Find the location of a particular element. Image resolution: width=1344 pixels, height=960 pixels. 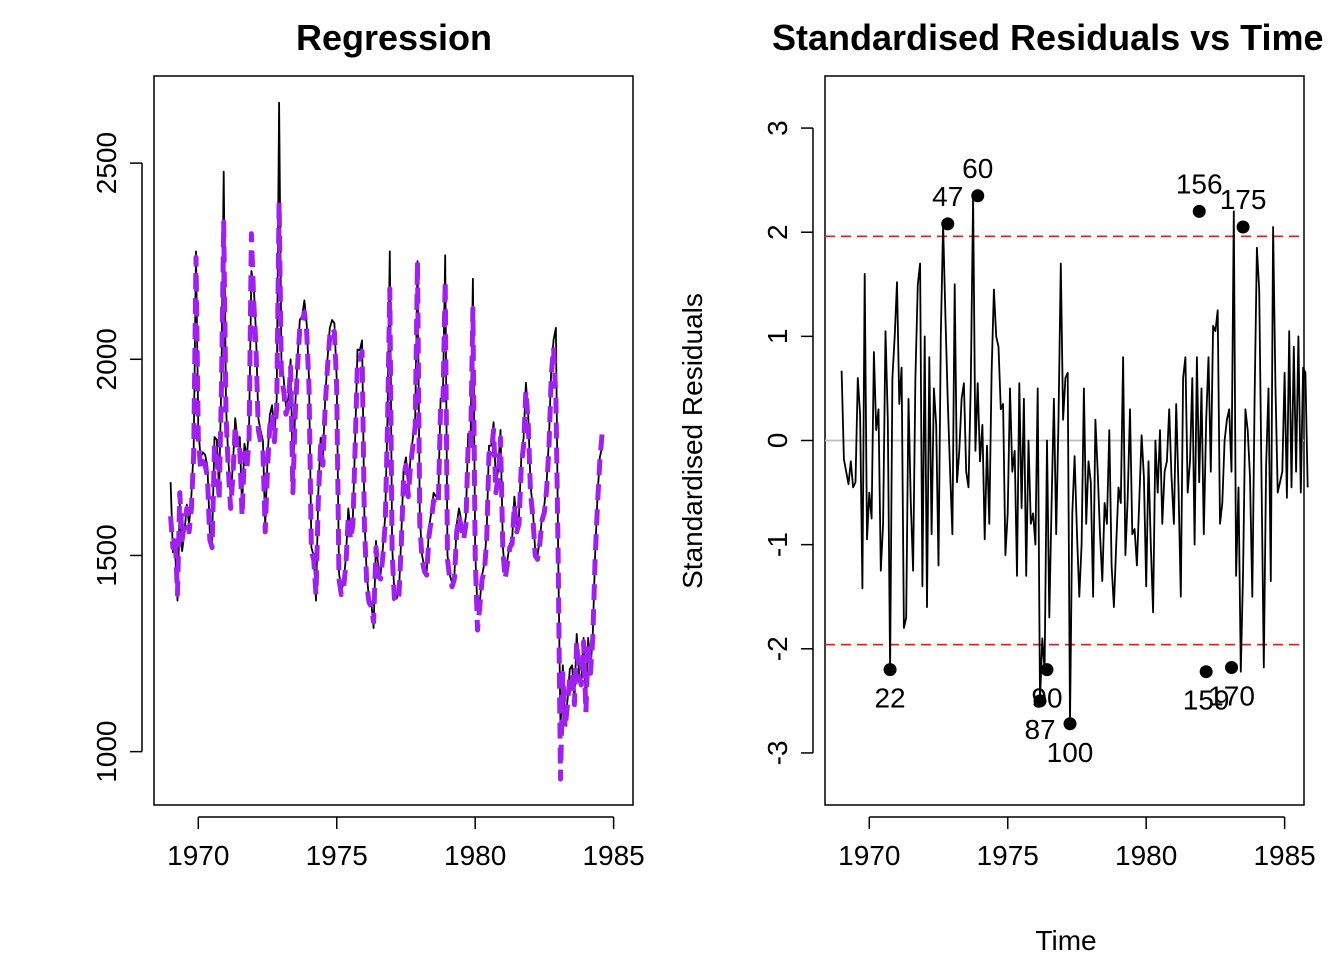

outlier-label: 100 is located at coordinates (1070, 752).